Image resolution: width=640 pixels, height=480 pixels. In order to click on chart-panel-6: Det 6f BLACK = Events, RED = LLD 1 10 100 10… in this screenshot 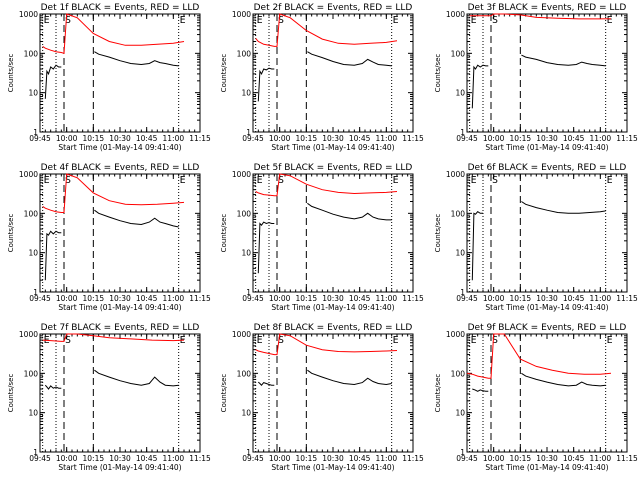, I will do `click(536, 237)`.